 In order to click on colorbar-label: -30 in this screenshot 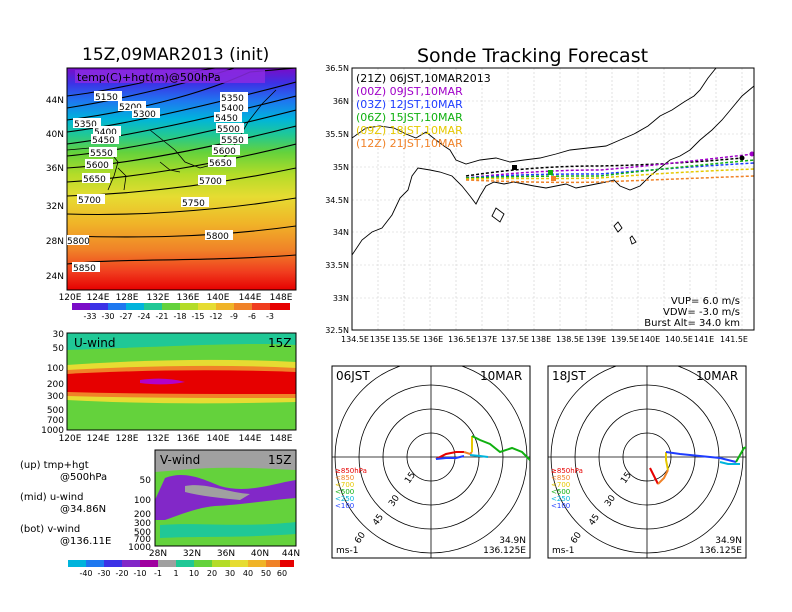, I will do `click(107, 316)`.